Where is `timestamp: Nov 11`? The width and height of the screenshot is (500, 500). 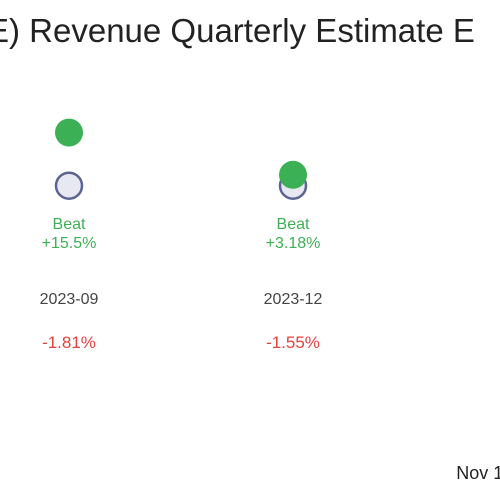
timestamp: Nov 11 is located at coordinates (478, 473).